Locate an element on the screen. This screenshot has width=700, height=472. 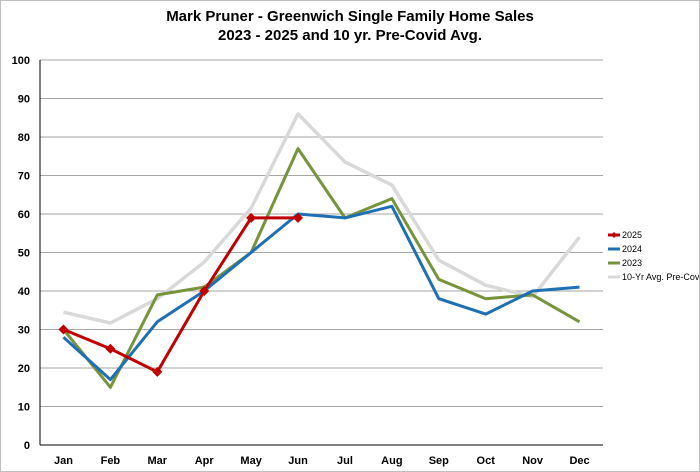
y-tick-label: 10 is located at coordinates (24, 408).